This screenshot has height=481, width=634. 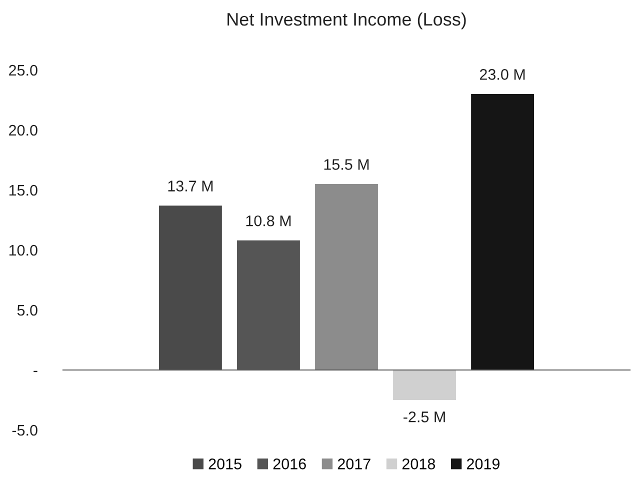 What do you see at coordinates (36, 371) in the screenshot?
I see `y-tick-label: -` at bounding box center [36, 371].